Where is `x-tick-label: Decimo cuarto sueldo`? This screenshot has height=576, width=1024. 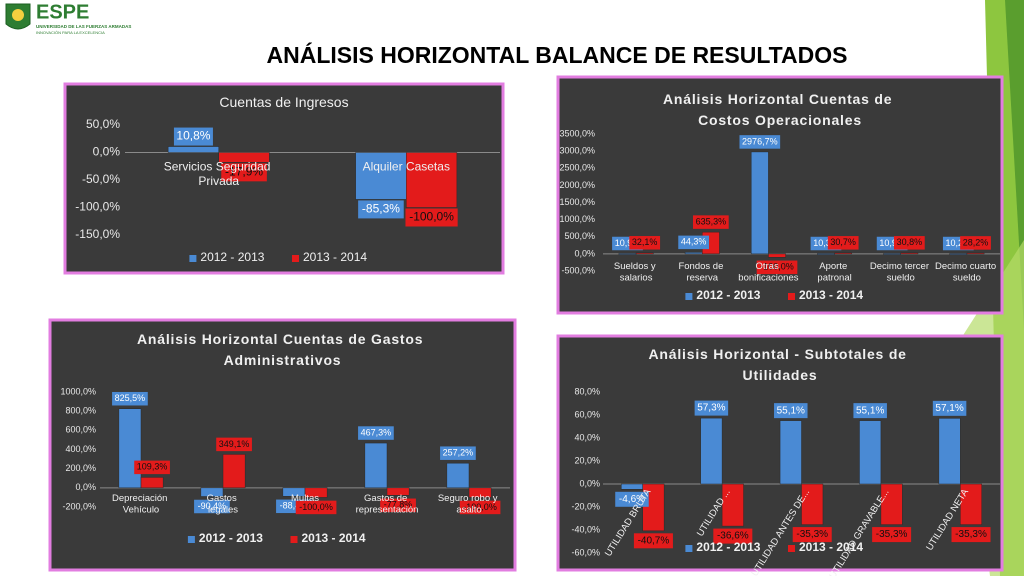 x-tick-label: Decimo cuarto sueldo is located at coordinates (967, 272).